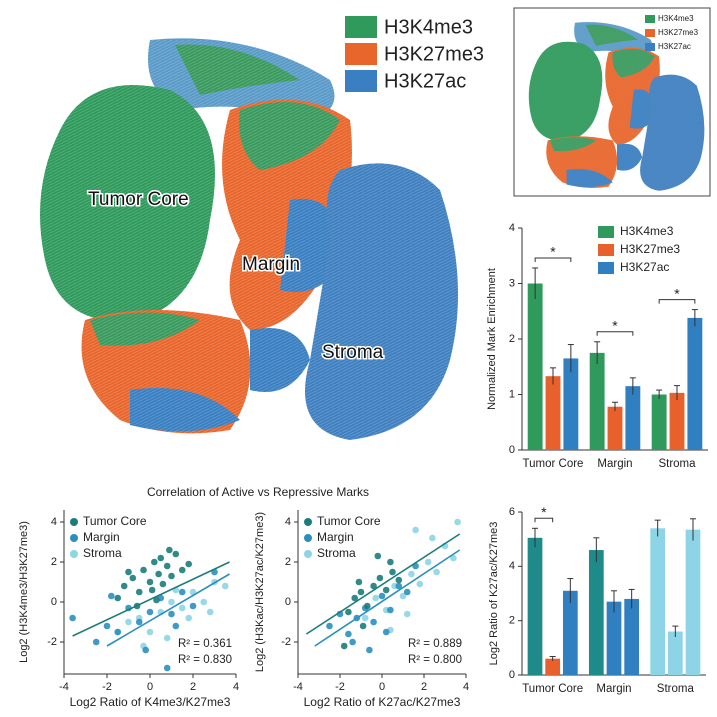 This screenshot has height=717, width=717. I want to click on region-label: Tumor Core, so click(138, 199).